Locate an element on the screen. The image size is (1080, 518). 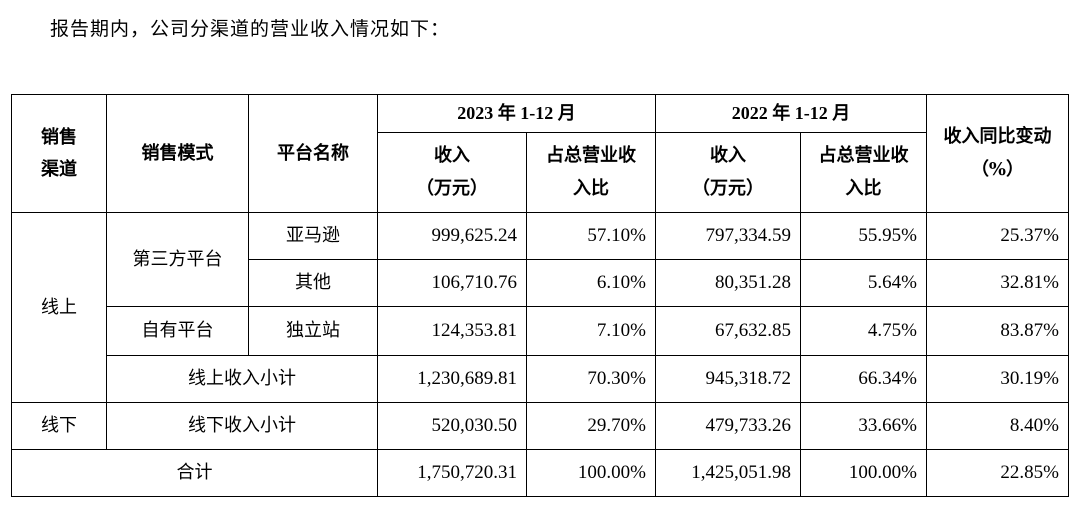
cell-share-2022: 4.75% is located at coordinates (863, 331).